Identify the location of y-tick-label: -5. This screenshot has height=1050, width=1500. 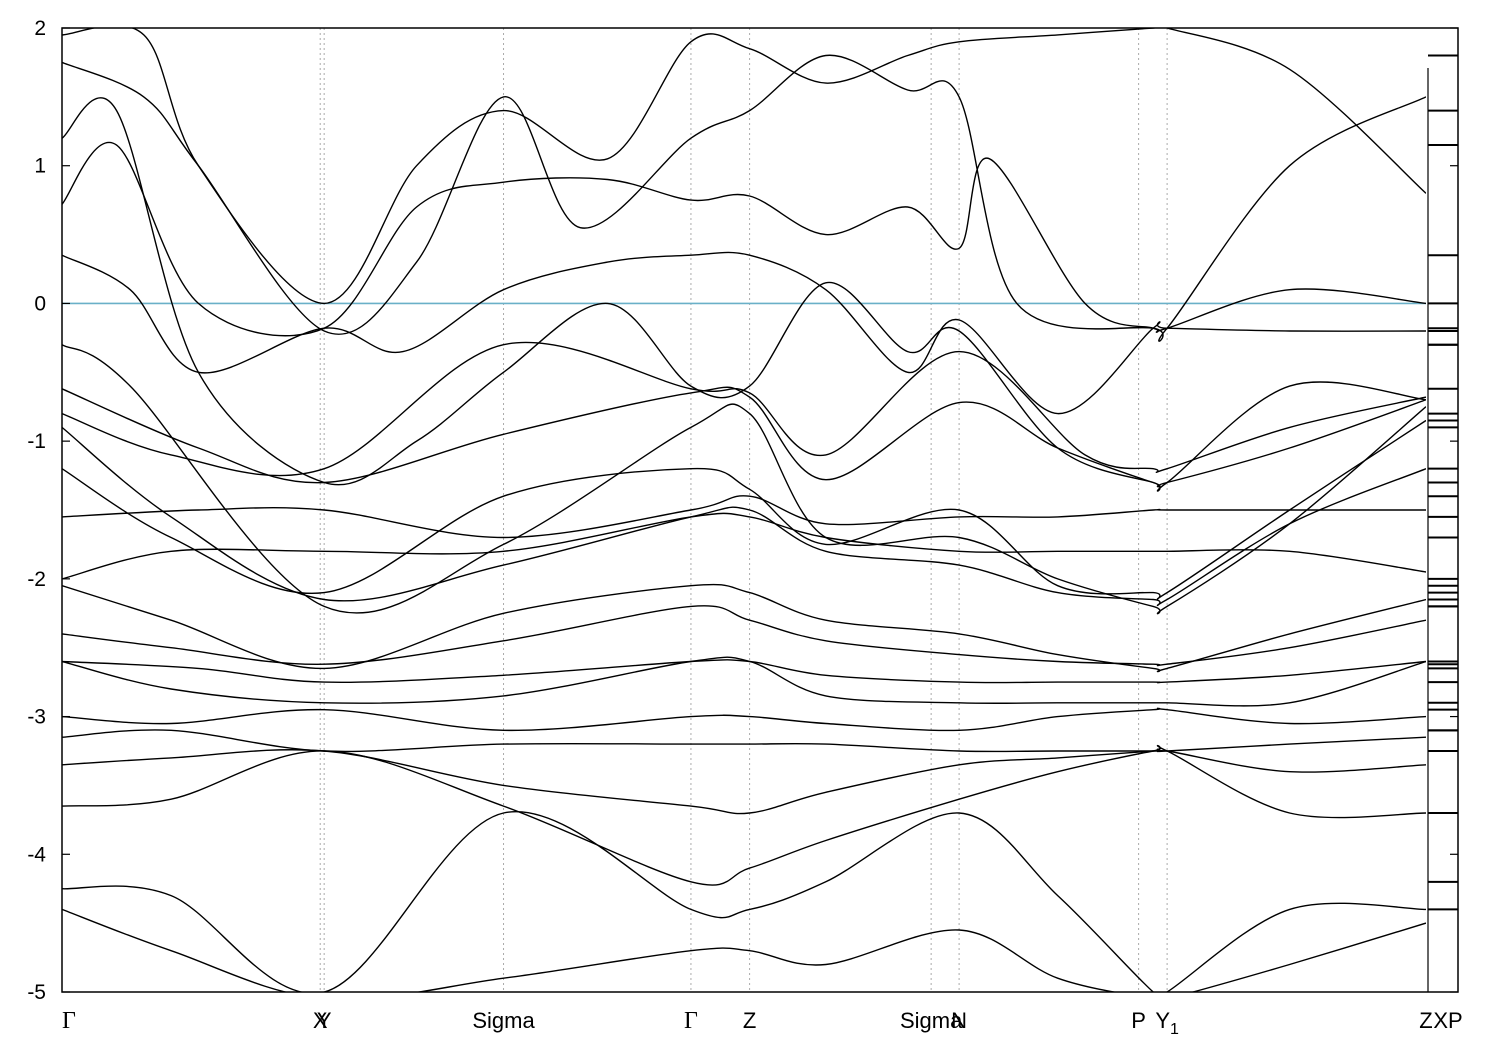
(36, 992).